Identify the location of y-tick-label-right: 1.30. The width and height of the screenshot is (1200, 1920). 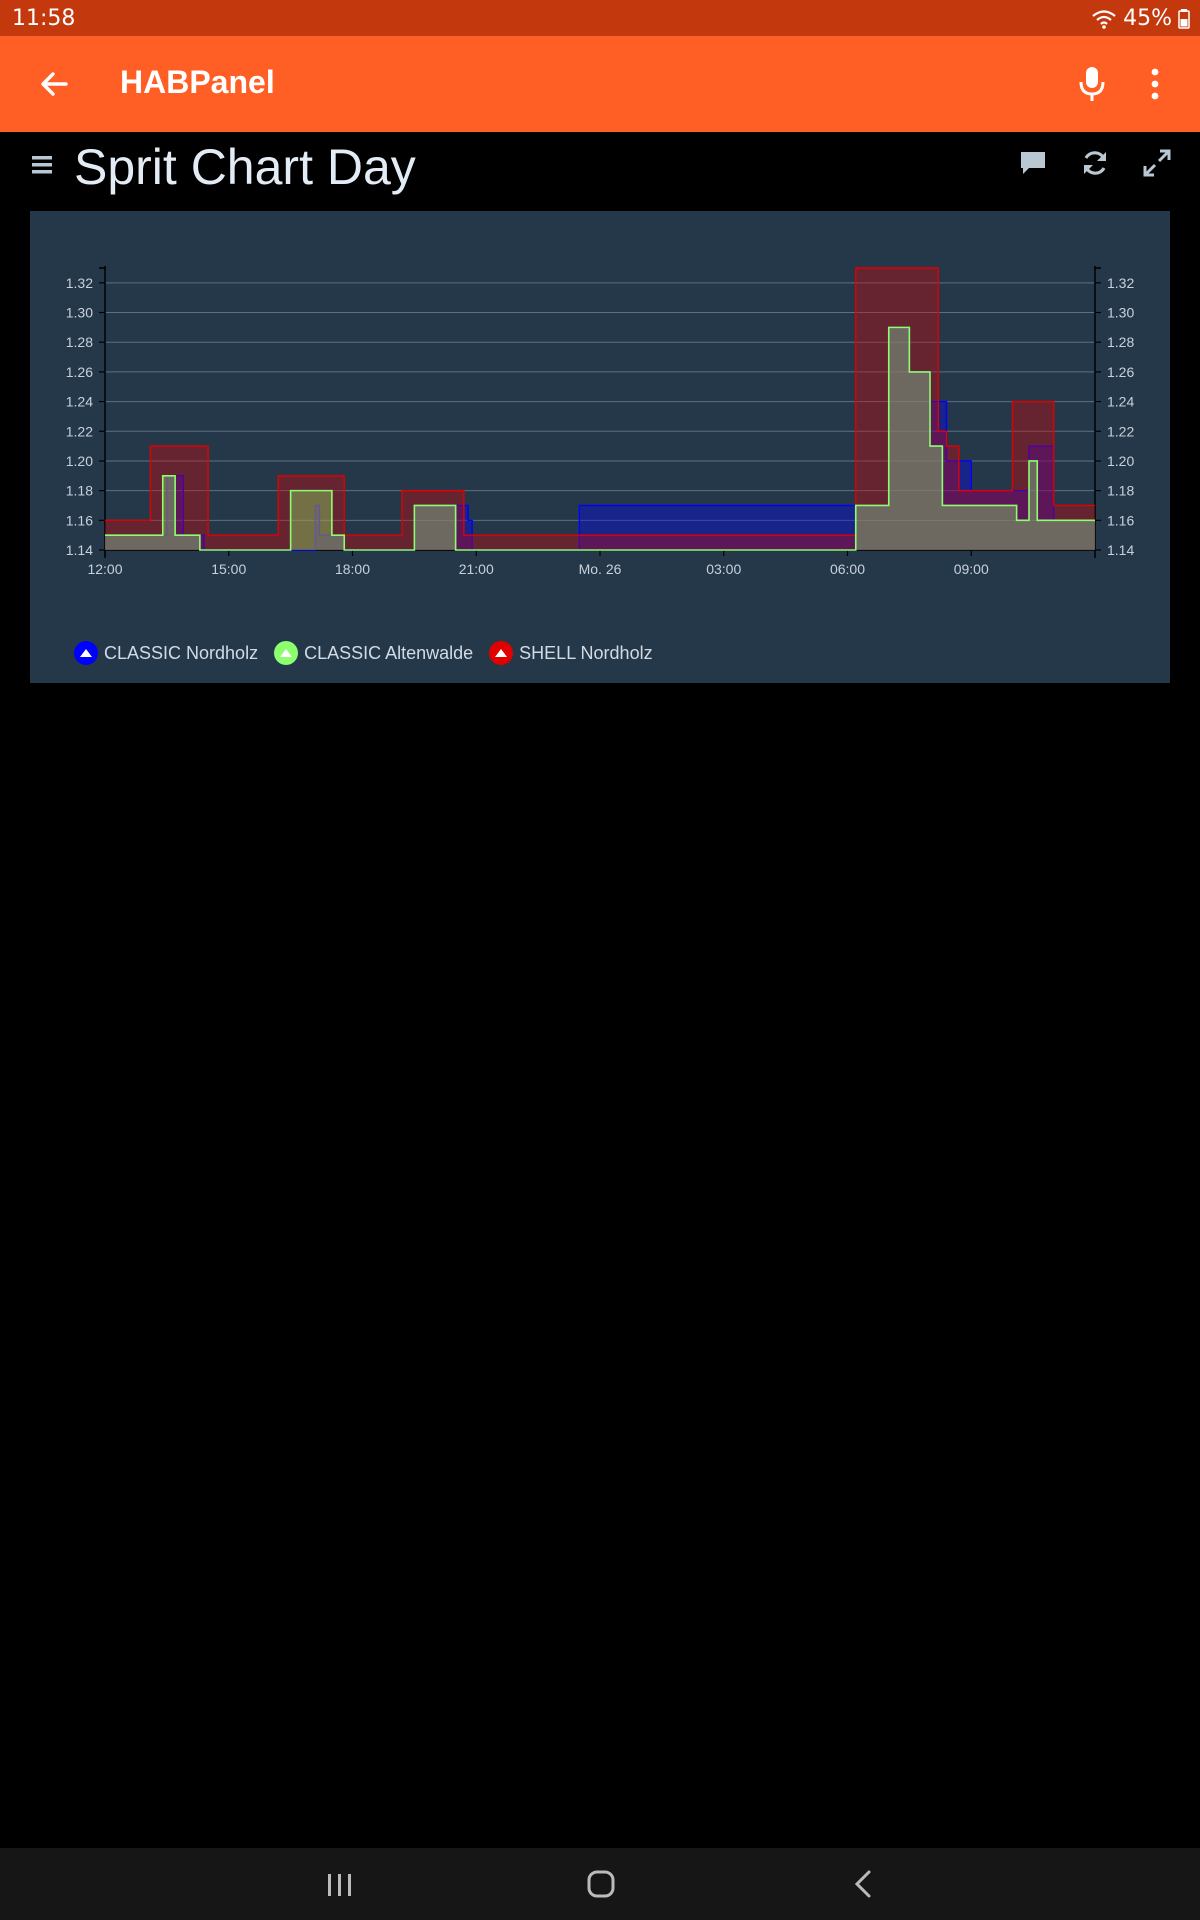
(1120, 313).